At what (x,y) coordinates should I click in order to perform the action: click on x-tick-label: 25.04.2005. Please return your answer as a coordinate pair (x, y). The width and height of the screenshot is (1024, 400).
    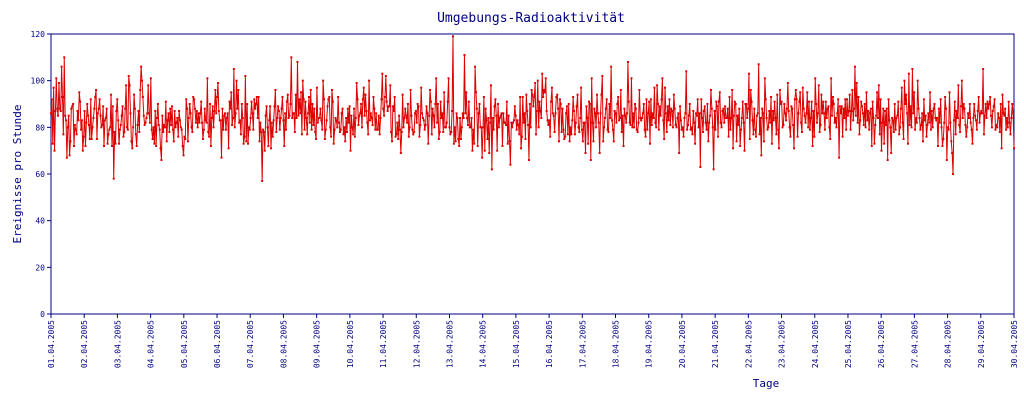
    Looking at the image, I should click on (848, 344).